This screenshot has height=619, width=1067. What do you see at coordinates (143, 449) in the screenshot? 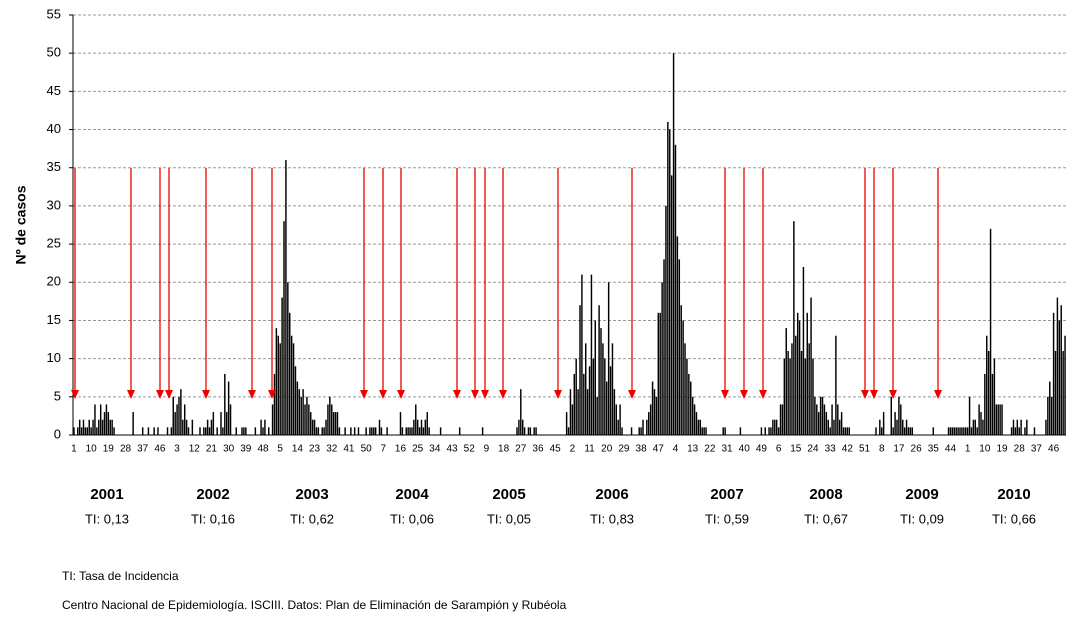
I see `x-tick-label: 37` at bounding box center [143, 449].